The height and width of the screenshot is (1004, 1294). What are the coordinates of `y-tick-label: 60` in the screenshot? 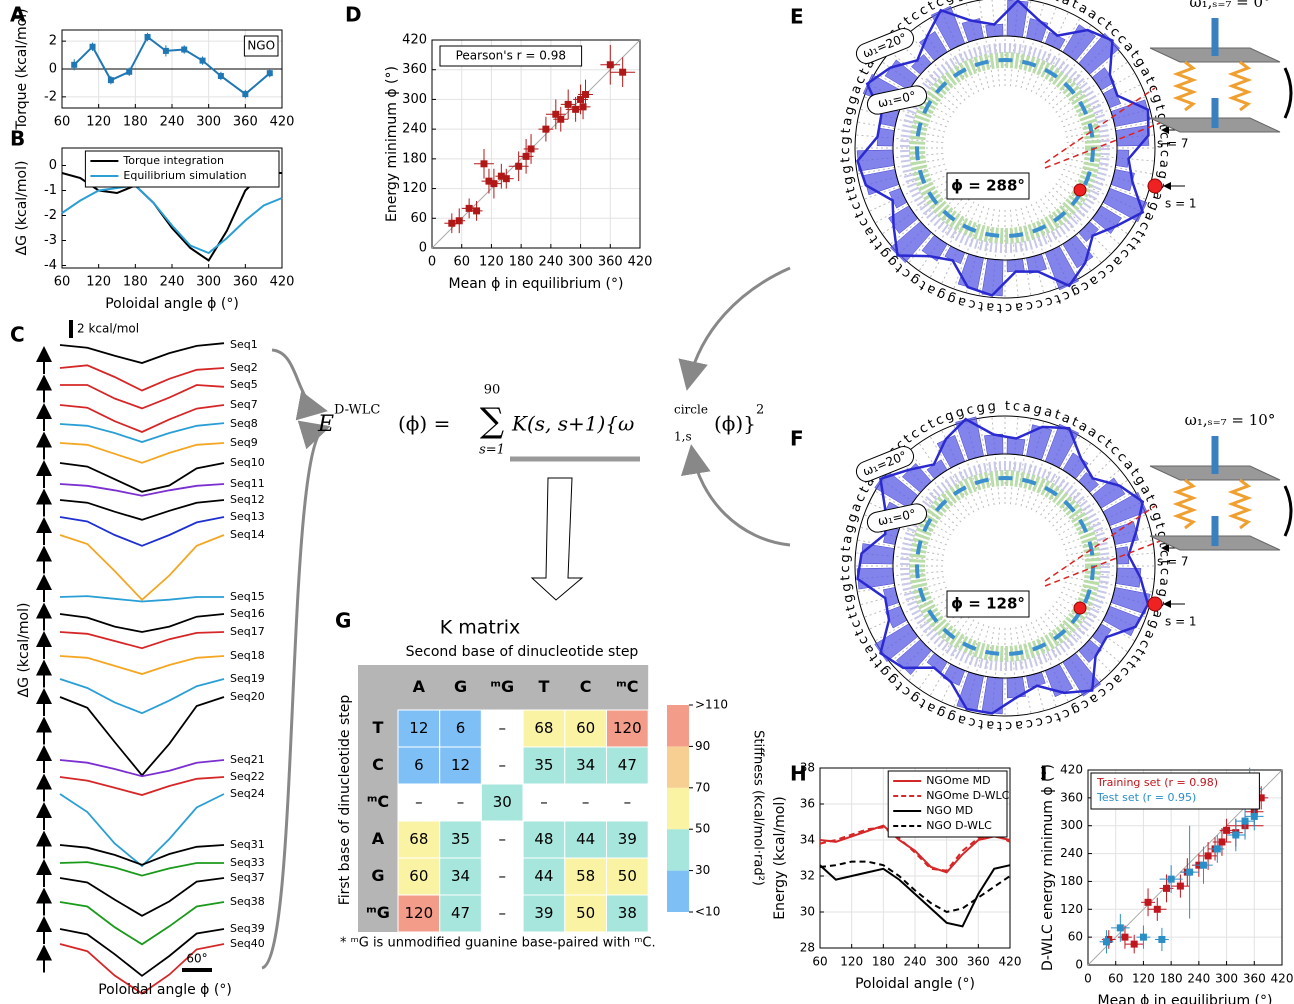 It's located at (418, 218).